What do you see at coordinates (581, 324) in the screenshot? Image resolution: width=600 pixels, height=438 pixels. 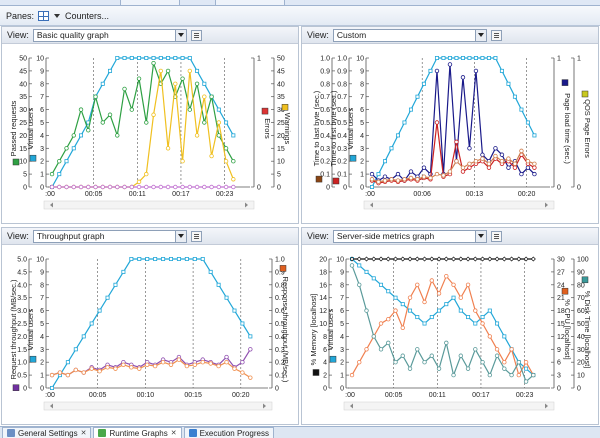 I see `tick-label: 50` at bounding box center [581, 324].